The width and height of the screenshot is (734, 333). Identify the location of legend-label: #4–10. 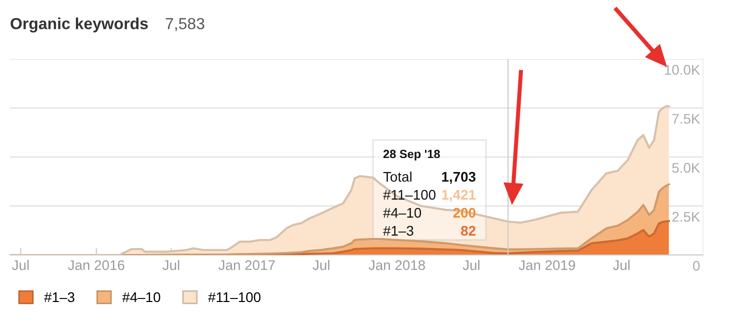
(141, 297).